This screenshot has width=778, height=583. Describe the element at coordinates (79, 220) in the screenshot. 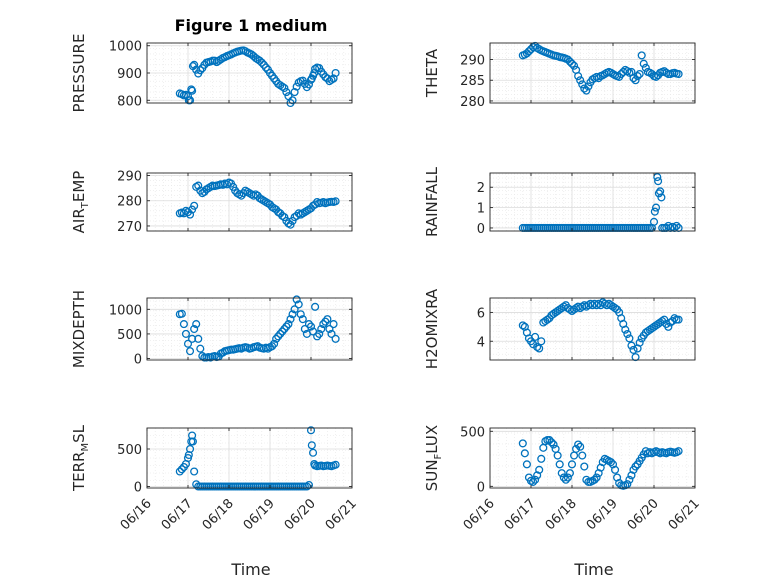

I see `y-axis-label-main: AIR` at that location.